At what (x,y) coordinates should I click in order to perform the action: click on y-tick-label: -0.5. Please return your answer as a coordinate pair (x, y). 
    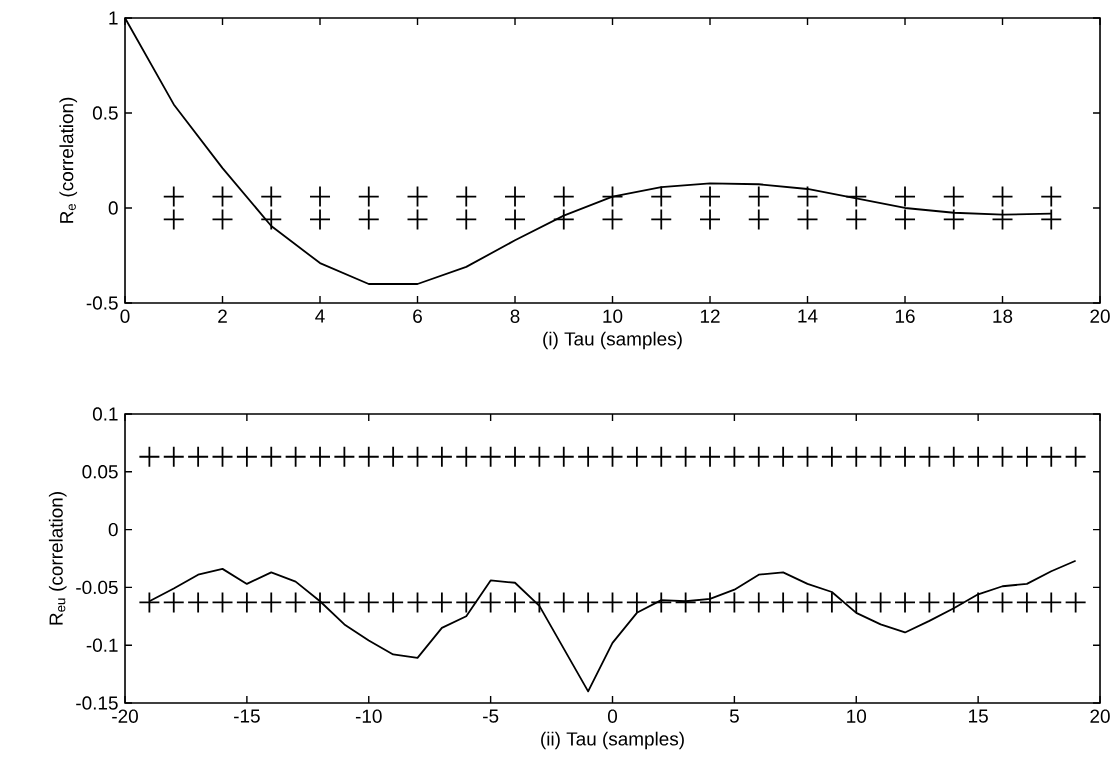
    Looking at the image, I should click on (102, 303).